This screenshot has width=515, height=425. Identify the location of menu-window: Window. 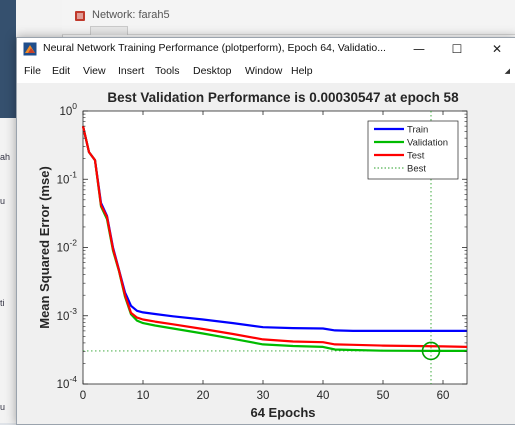
(264, 71).